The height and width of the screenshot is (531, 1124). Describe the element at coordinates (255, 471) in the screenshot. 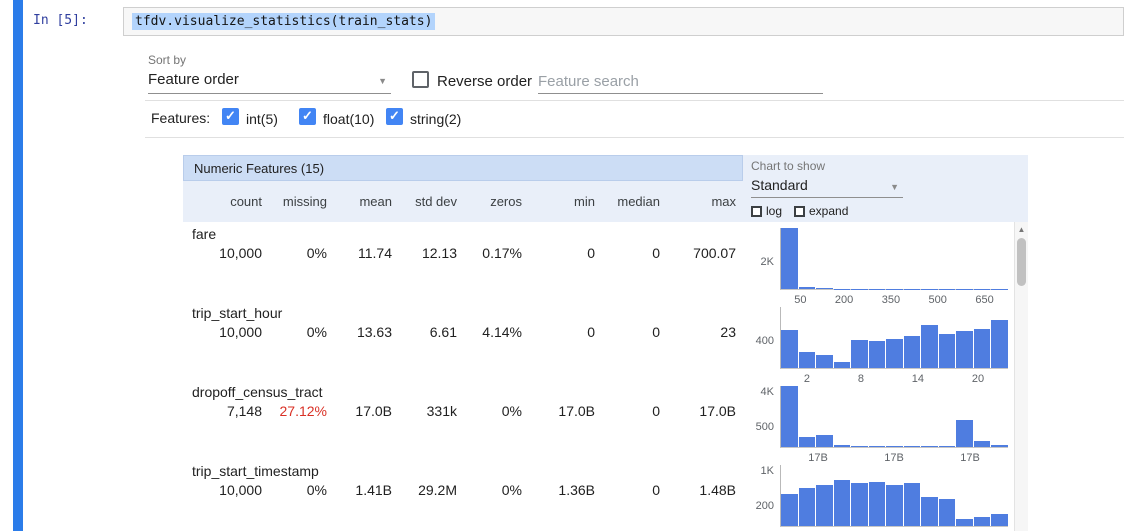

I see `feature-name: trip_start_timestamp` at that location.